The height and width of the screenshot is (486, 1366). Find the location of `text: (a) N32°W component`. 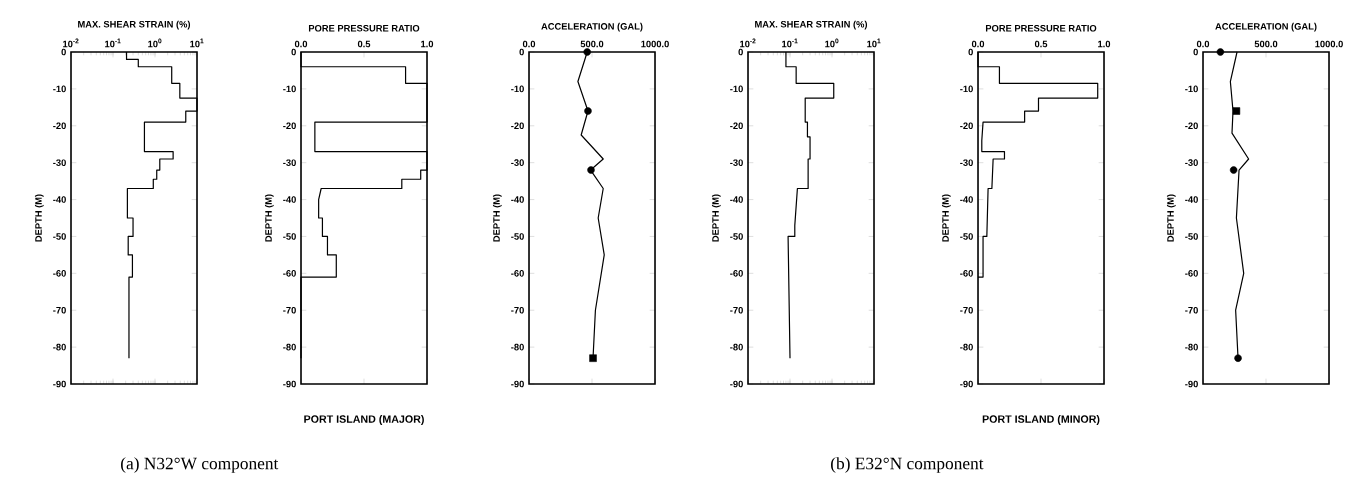

text: (a) N32°W component is located at coordinates (200, 465).